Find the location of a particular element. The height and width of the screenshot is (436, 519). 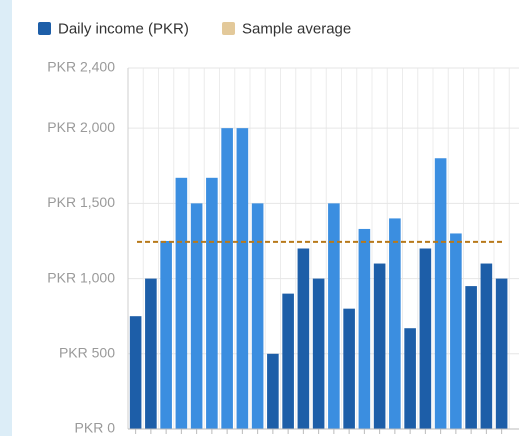

y-tick-label: PKR 0 is located at coordinates (95, 428).